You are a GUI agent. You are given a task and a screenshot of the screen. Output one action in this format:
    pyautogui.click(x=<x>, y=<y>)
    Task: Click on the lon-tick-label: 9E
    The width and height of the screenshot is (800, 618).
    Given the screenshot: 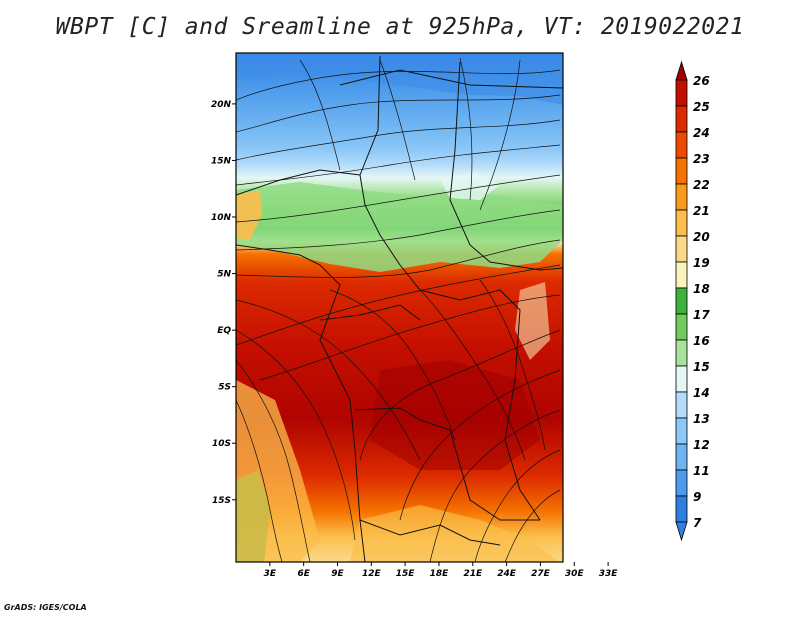 What is the action you would take?
    pyautogui.click(x=337, y=574)
    